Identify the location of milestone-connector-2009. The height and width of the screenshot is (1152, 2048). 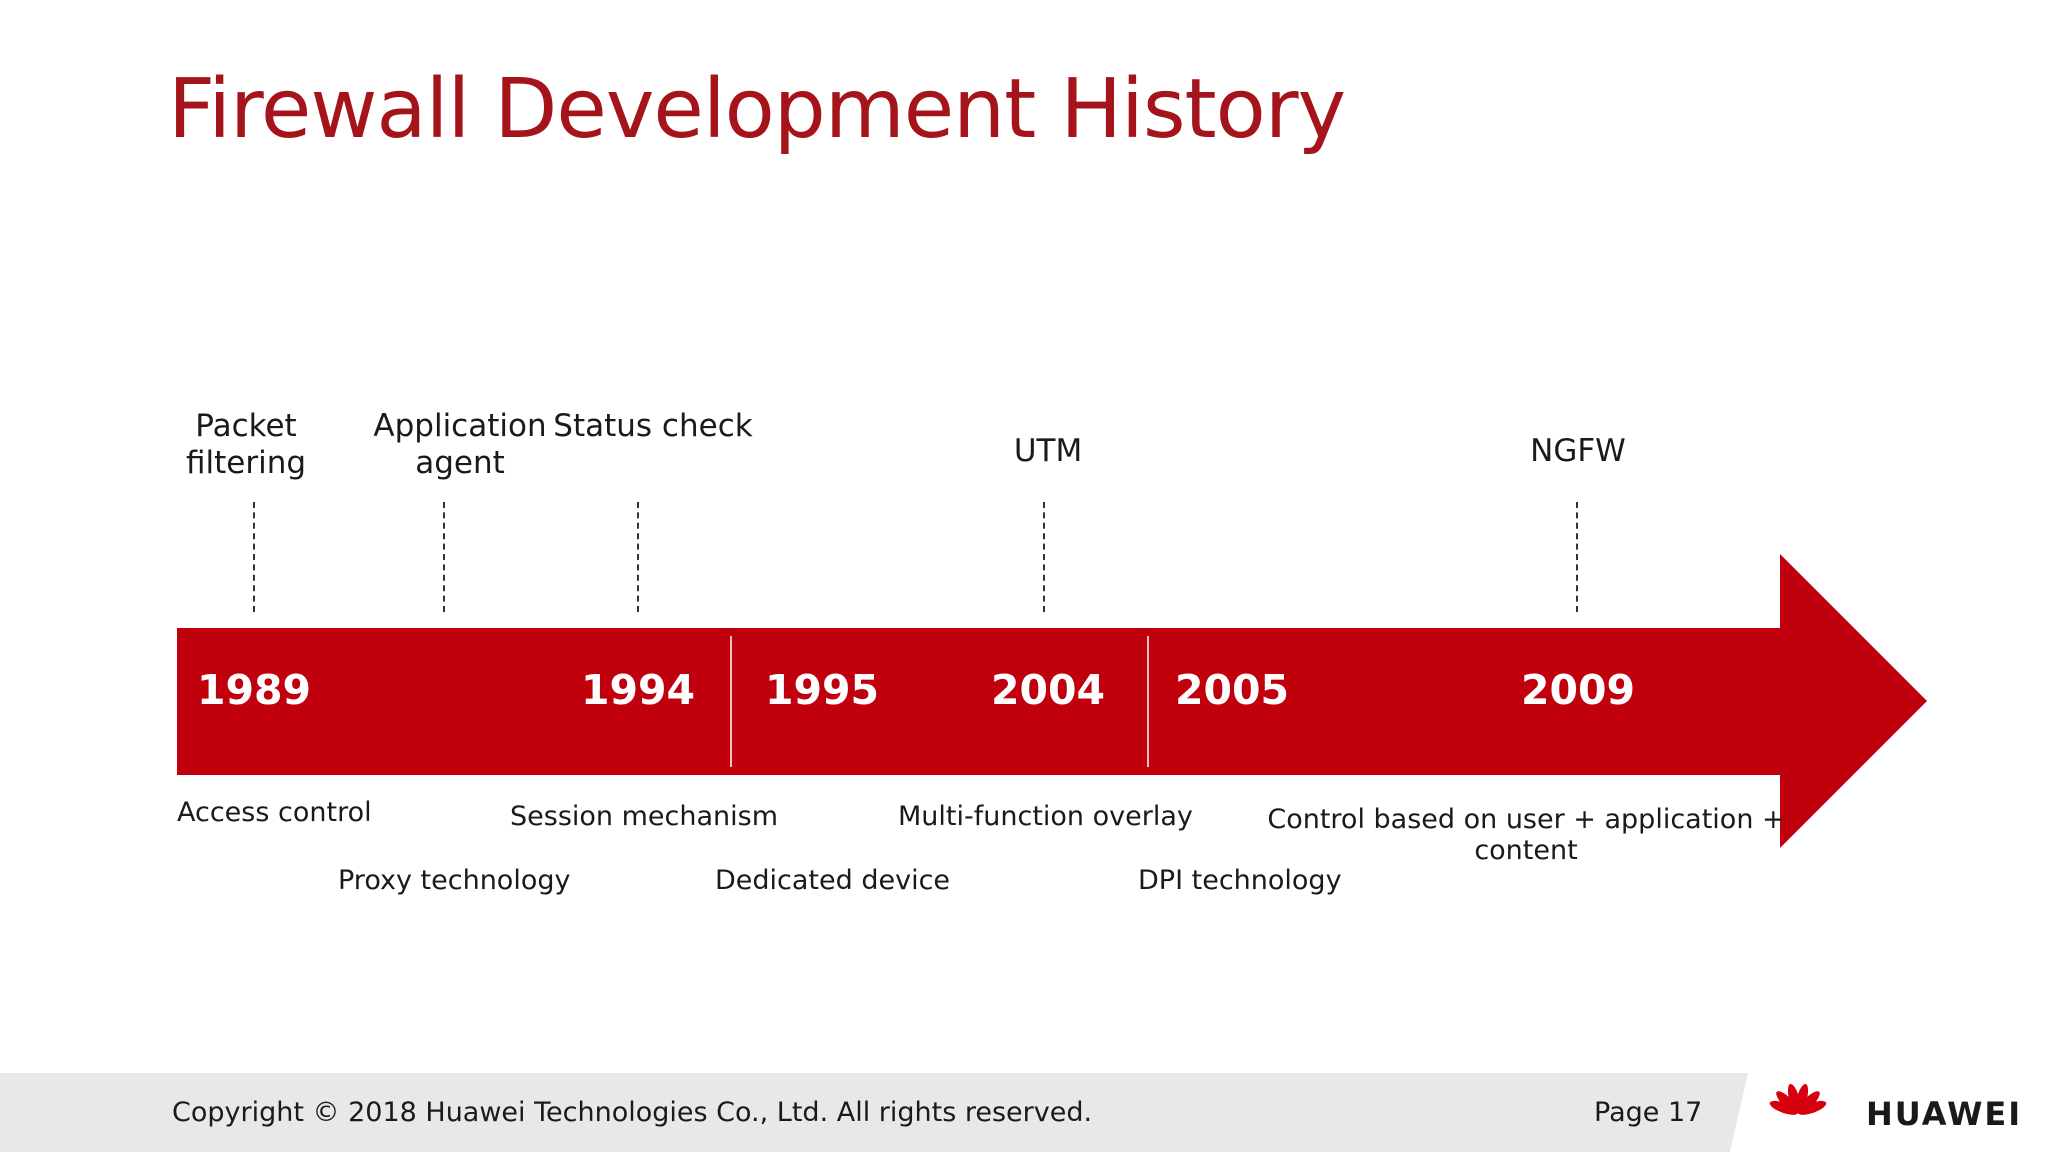
(1577, 557).